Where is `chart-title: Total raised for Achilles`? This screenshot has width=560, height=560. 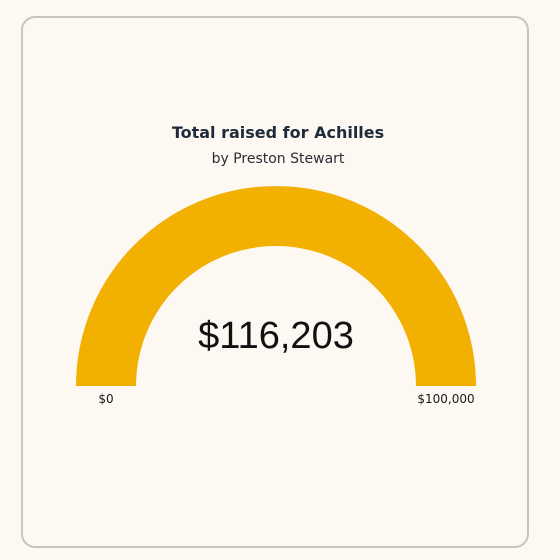 chart-title: Total raised for Achilles is located at coordinates (278, 132).